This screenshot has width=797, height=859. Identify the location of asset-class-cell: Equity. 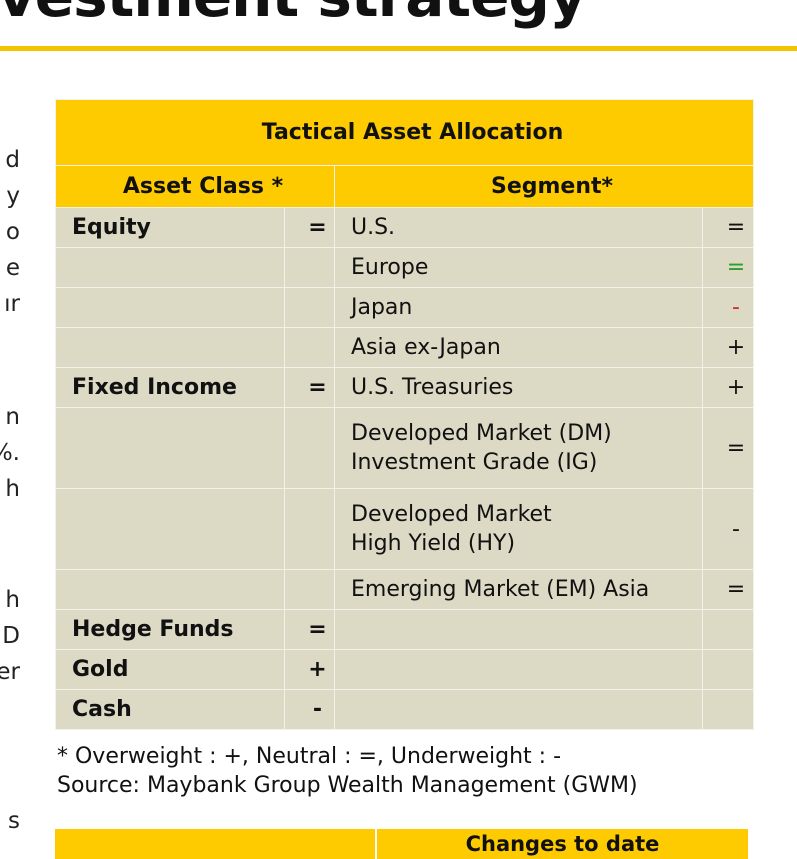
(170, 227).